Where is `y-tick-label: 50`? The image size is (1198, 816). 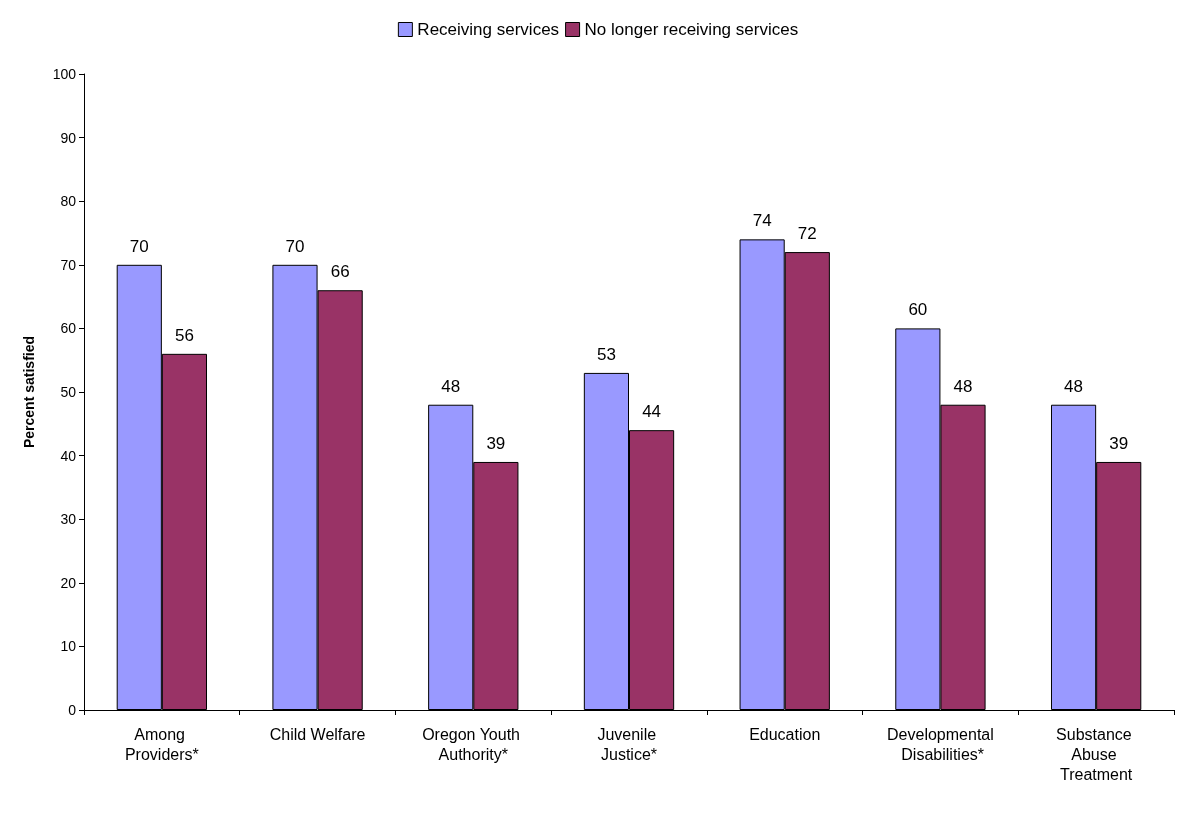 y-tick-label: 50 is located at coordinates (68, 392).